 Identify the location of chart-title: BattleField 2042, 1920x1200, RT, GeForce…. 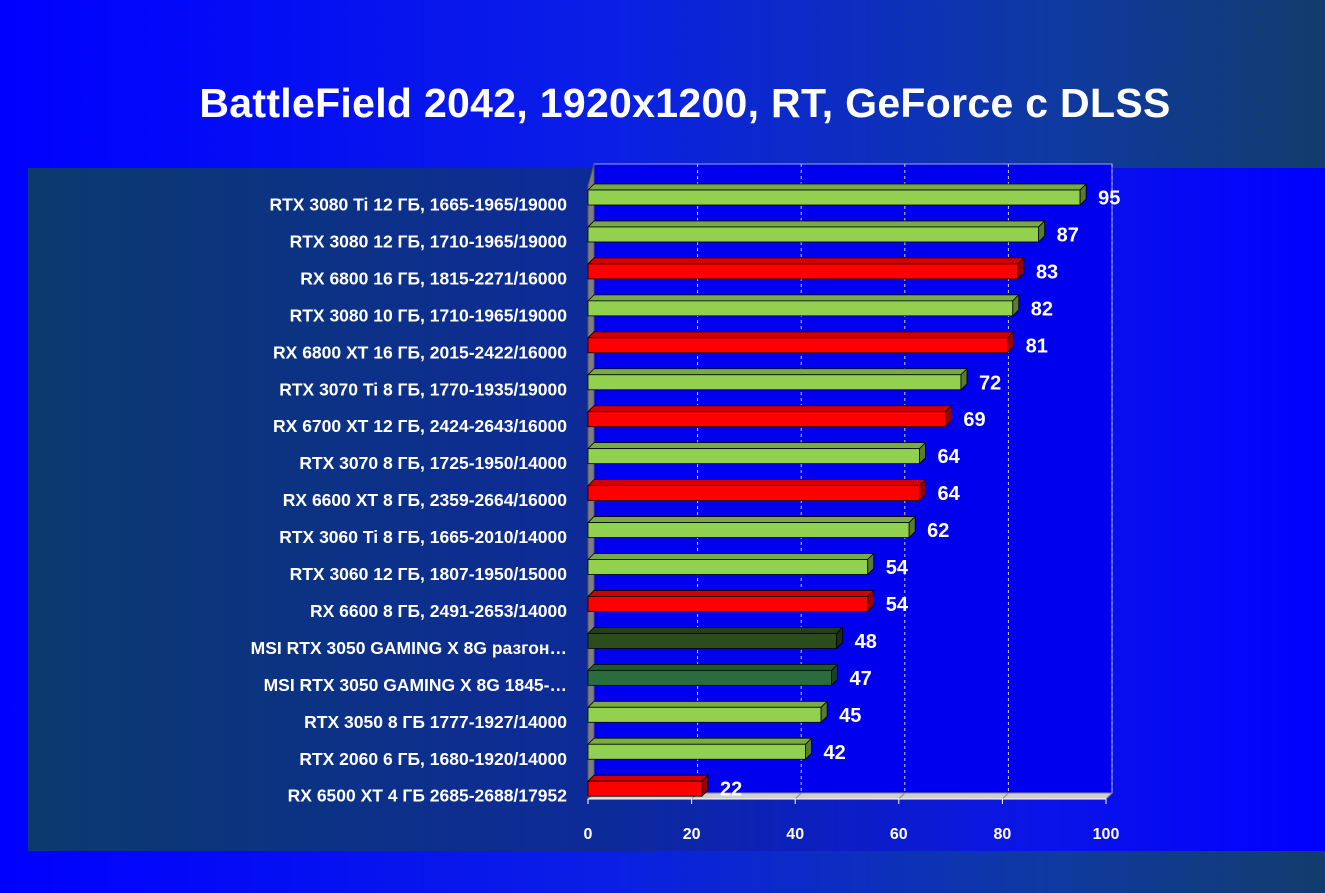
(685, 103).